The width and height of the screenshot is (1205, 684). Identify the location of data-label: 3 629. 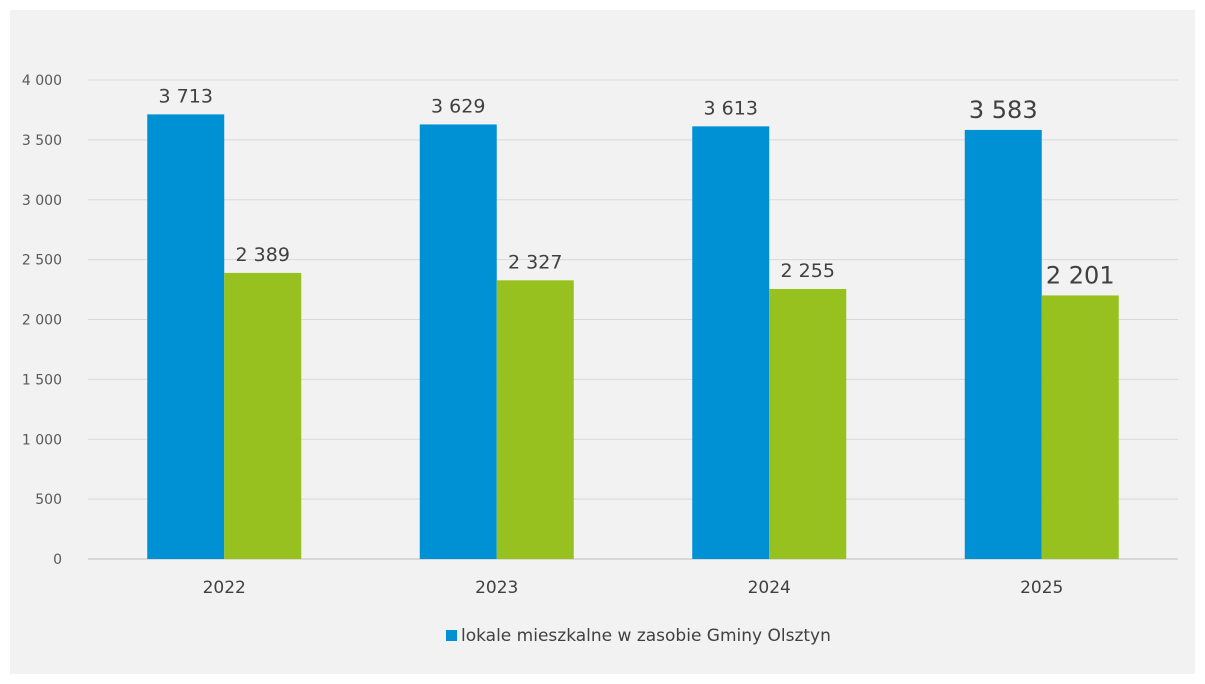
(458, 106).